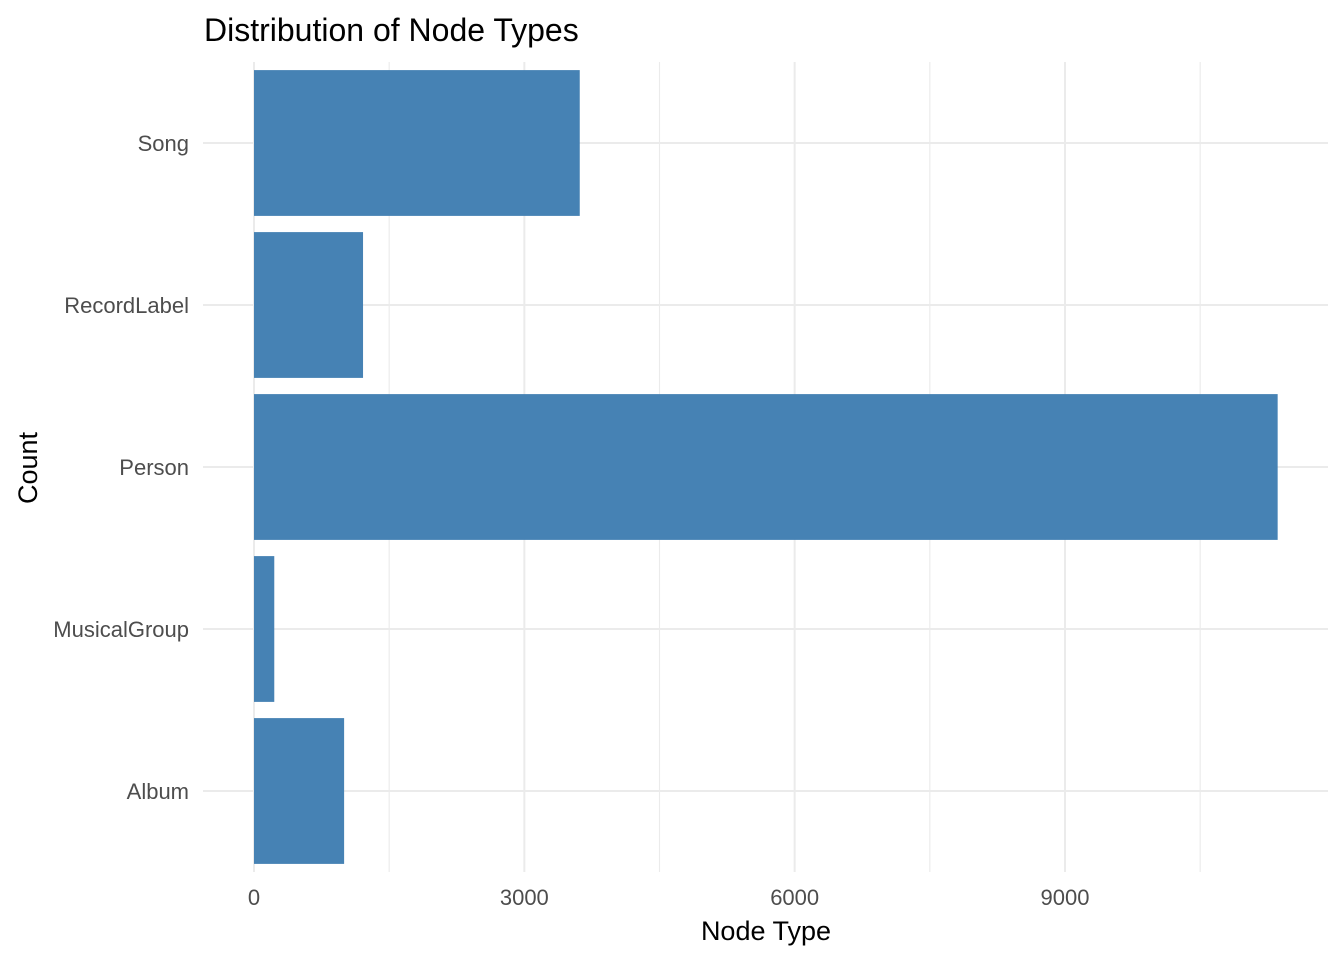 The image size is (1344, 960). What do you see at coordinates (126, 305) in the screenshot?
I see `y-tick-label: RecordLabel` at bounding box center [126, 305].